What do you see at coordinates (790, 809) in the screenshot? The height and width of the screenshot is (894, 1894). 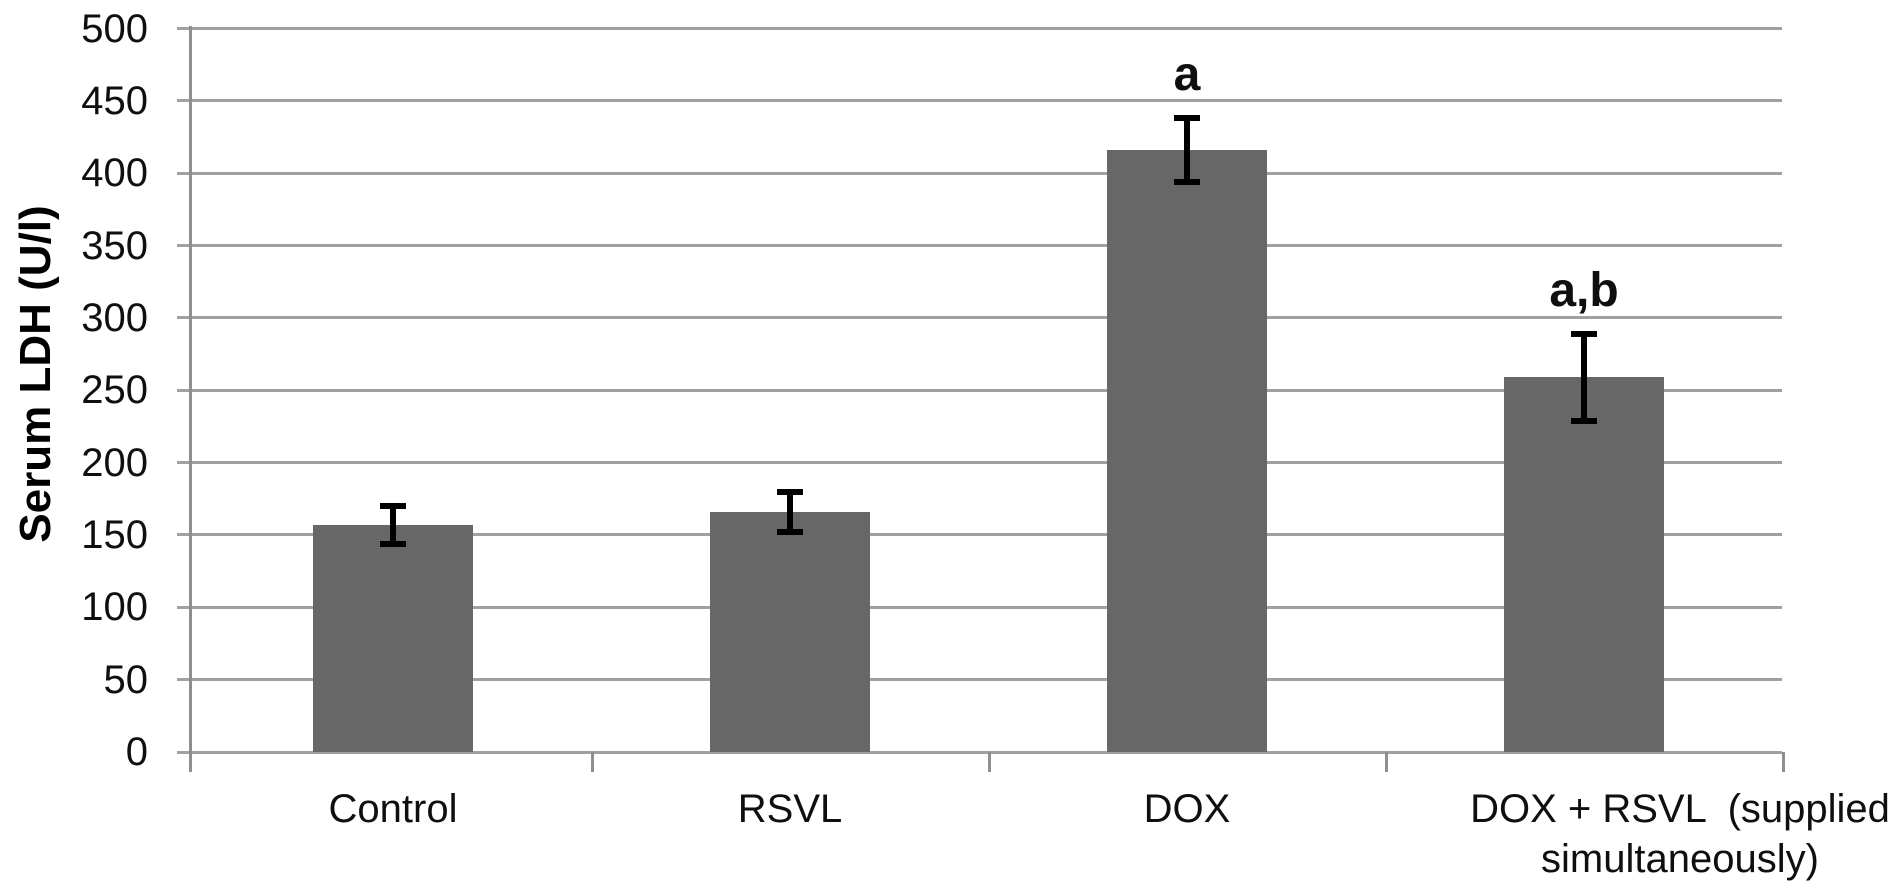 I see `x-axis-tick-label: RSVL` at bounding box center [790, 809].